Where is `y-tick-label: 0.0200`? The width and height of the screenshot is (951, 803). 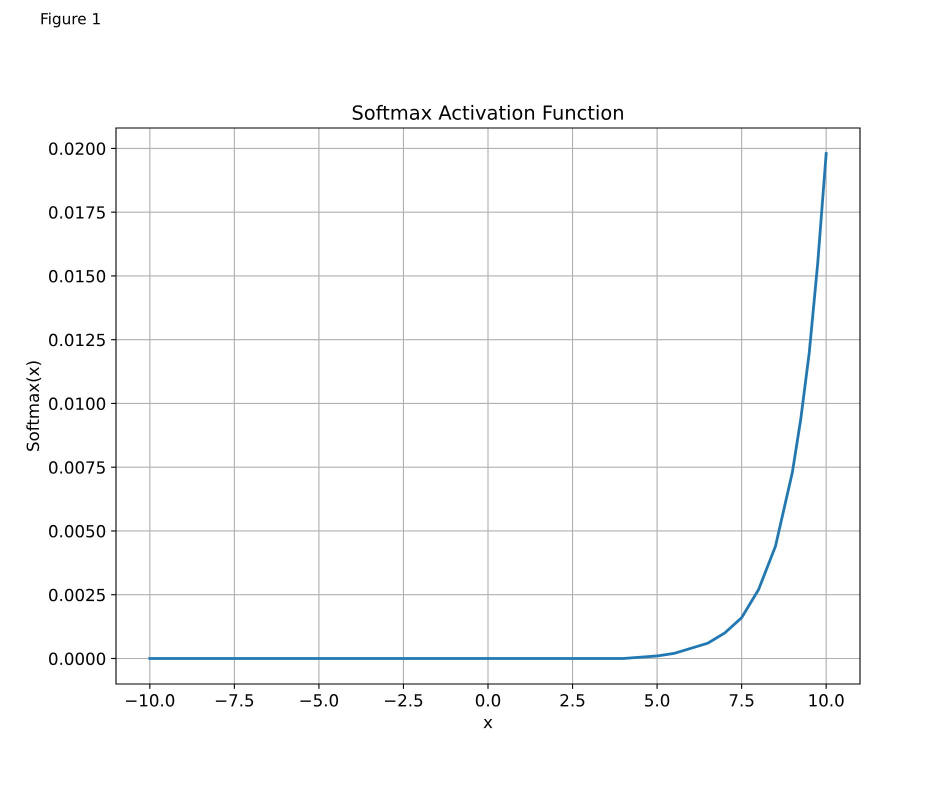 y-tick-label: 0.0200 is located at coordinates (77, 148).